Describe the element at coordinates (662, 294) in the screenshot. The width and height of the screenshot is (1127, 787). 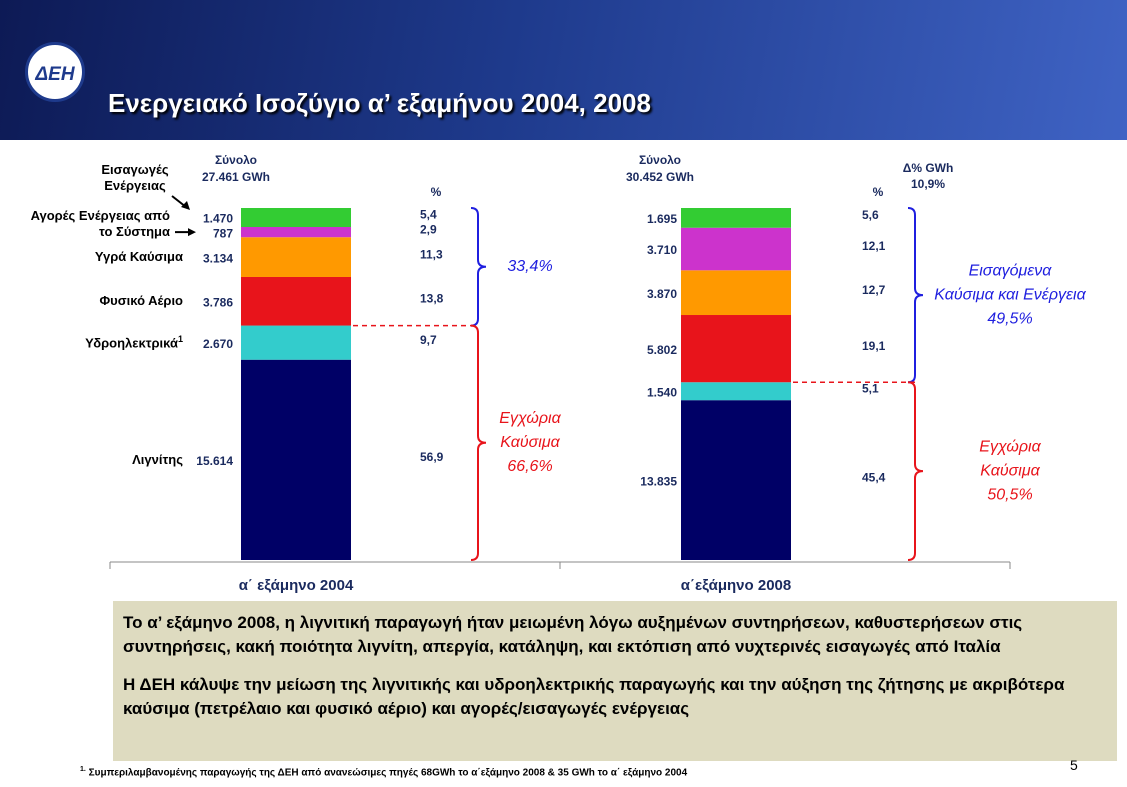
I see `value-label: 3.870` at that location.